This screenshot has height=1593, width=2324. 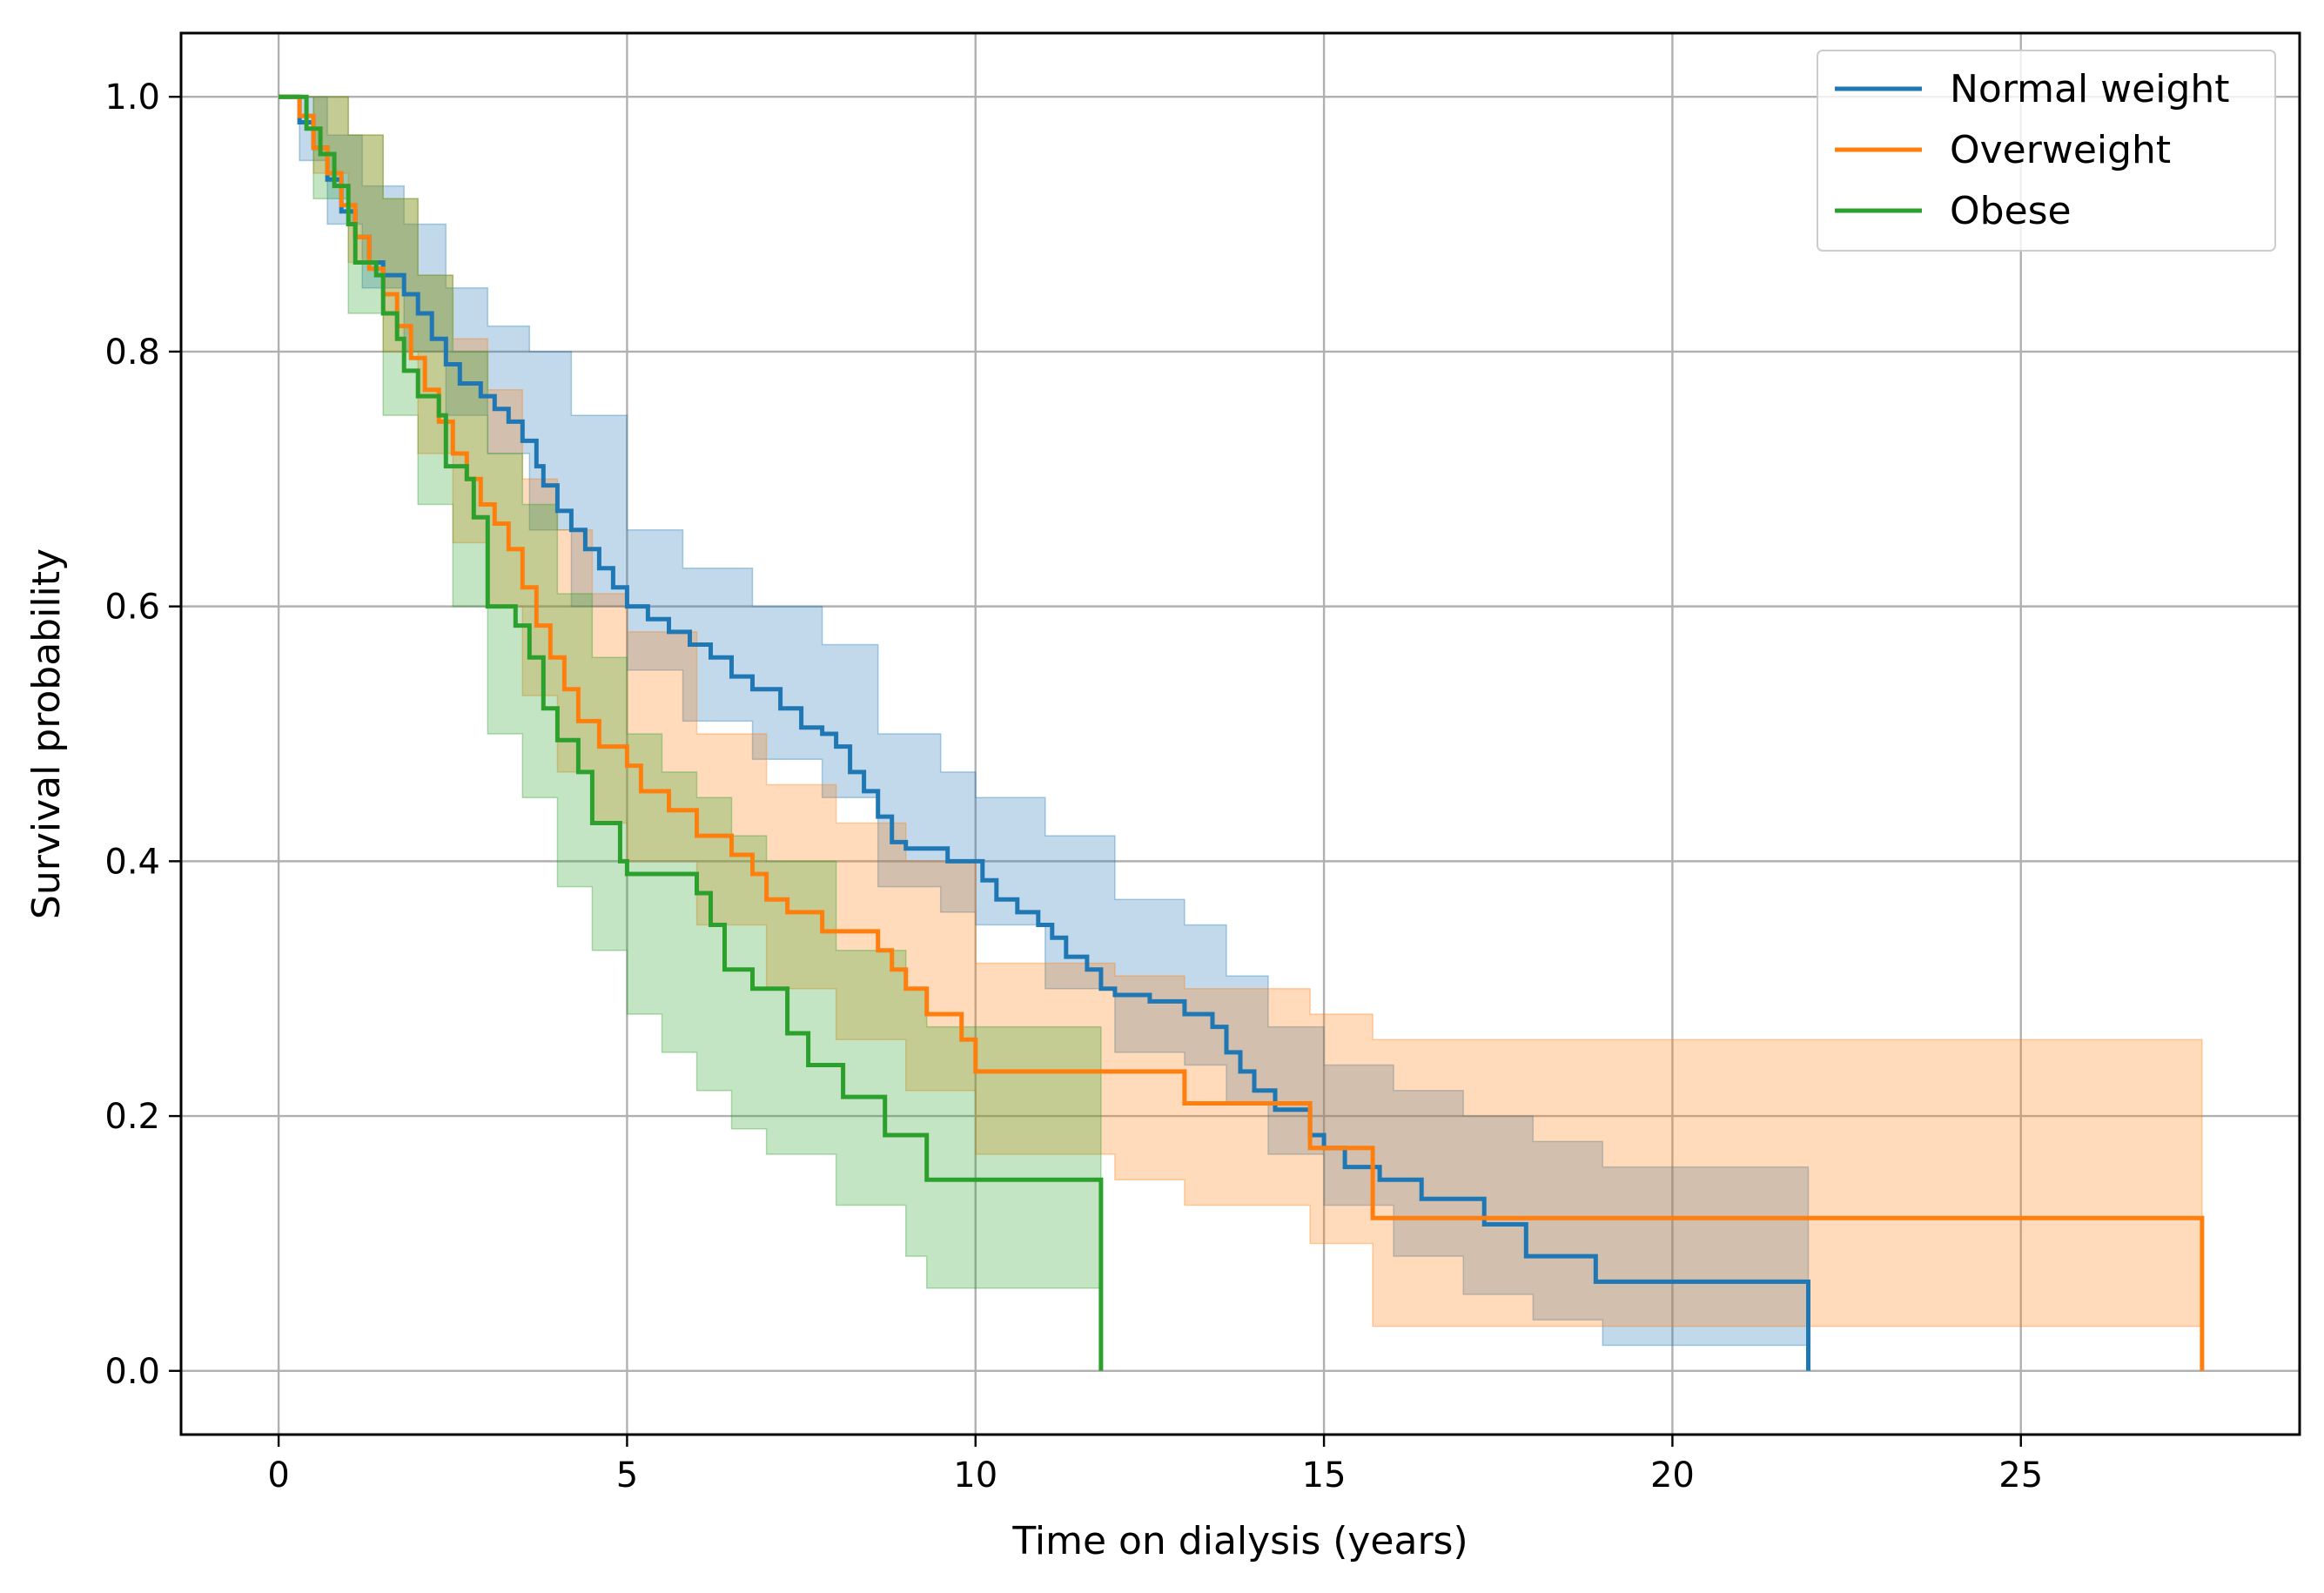 What do you see at coordinates (132, 1117) in the screenshot?
I see `y-tick-label: 0.2` at bounding box center [132, 1117].